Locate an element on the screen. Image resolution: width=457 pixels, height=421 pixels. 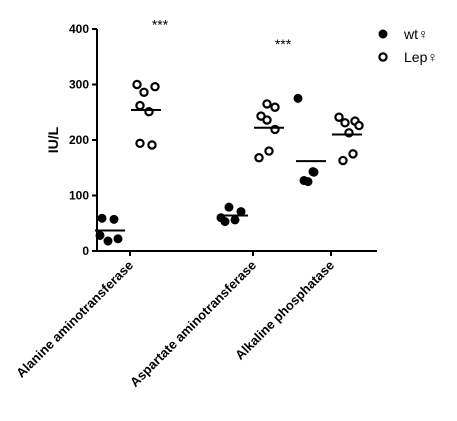
legend-marker-lep is located at coordinates (383, 57).